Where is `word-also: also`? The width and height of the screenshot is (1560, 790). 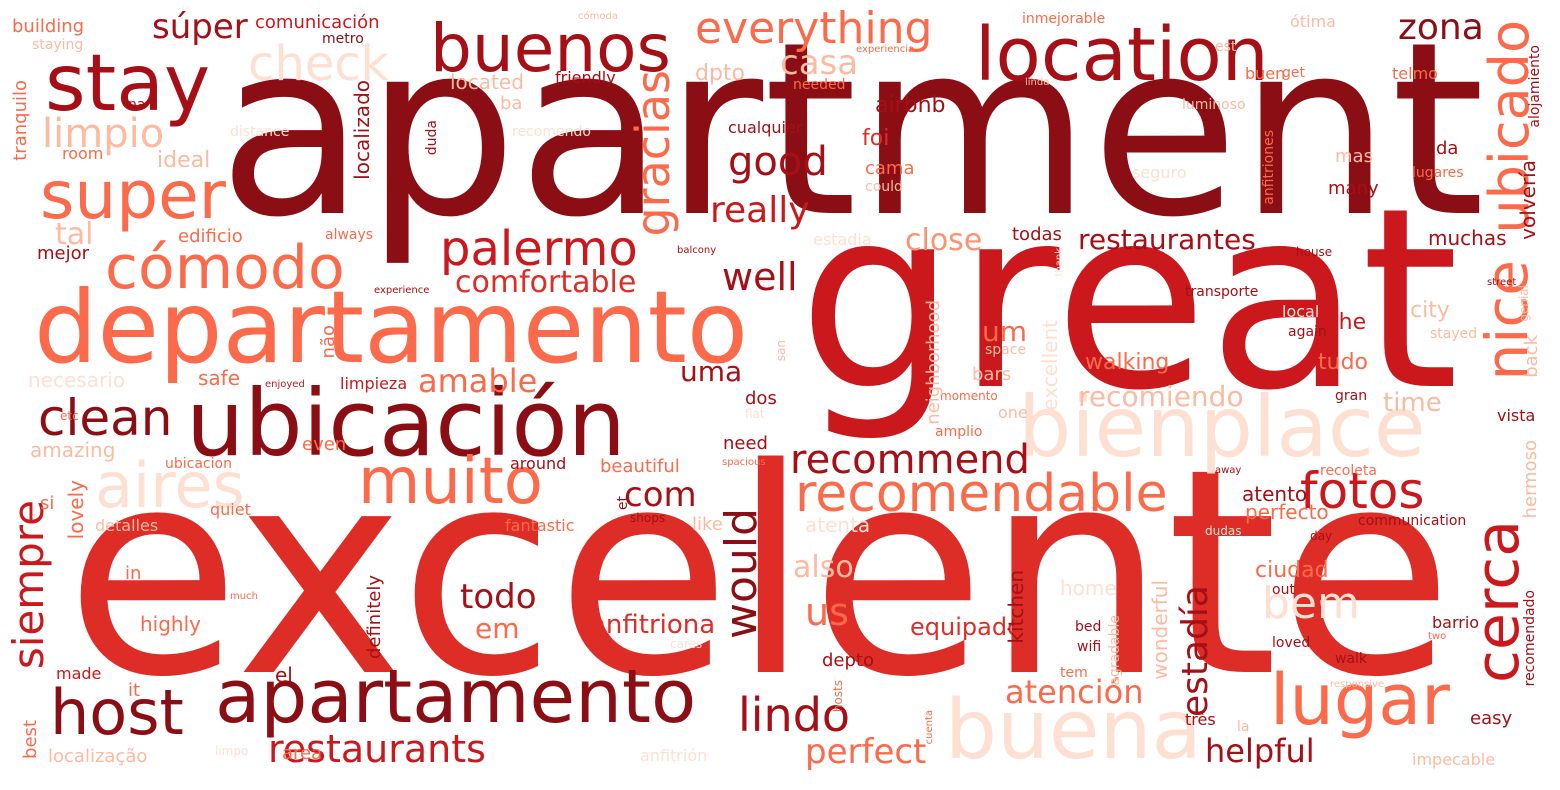 word-also: also is located at coordinates (823, 567).